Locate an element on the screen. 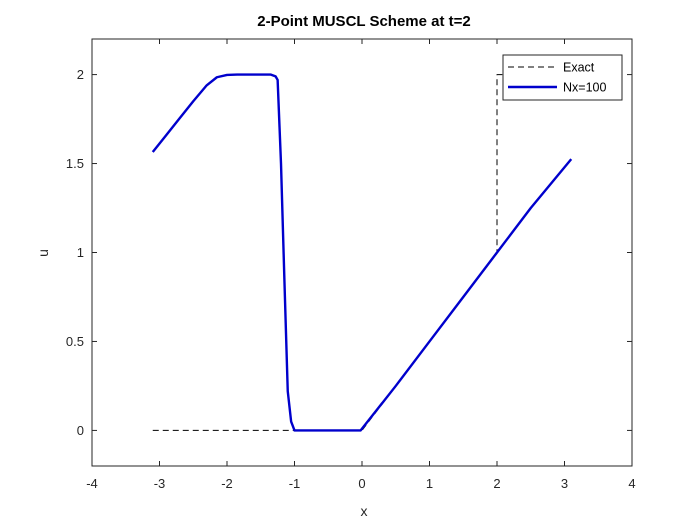  chart-title: 2-Point MUSCL Scheme at t=2 is located at coordinates (364, 21).